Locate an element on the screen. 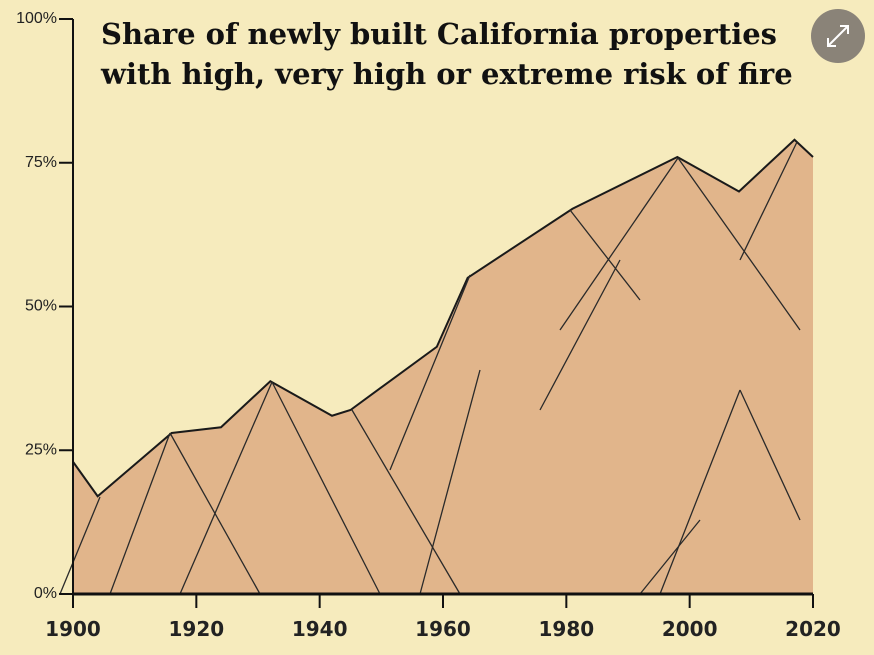 This screenshot has height=655, width=874. y-tick-label: 75% is located at coordinates (41, 162).